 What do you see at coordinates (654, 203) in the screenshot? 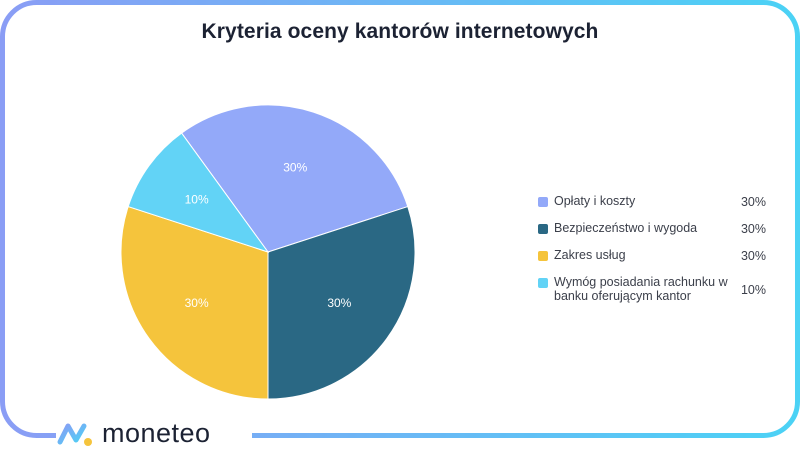
I see `legend-item-oplaty: Opłaty i koszty 30%` at bounding box center [654, 203].